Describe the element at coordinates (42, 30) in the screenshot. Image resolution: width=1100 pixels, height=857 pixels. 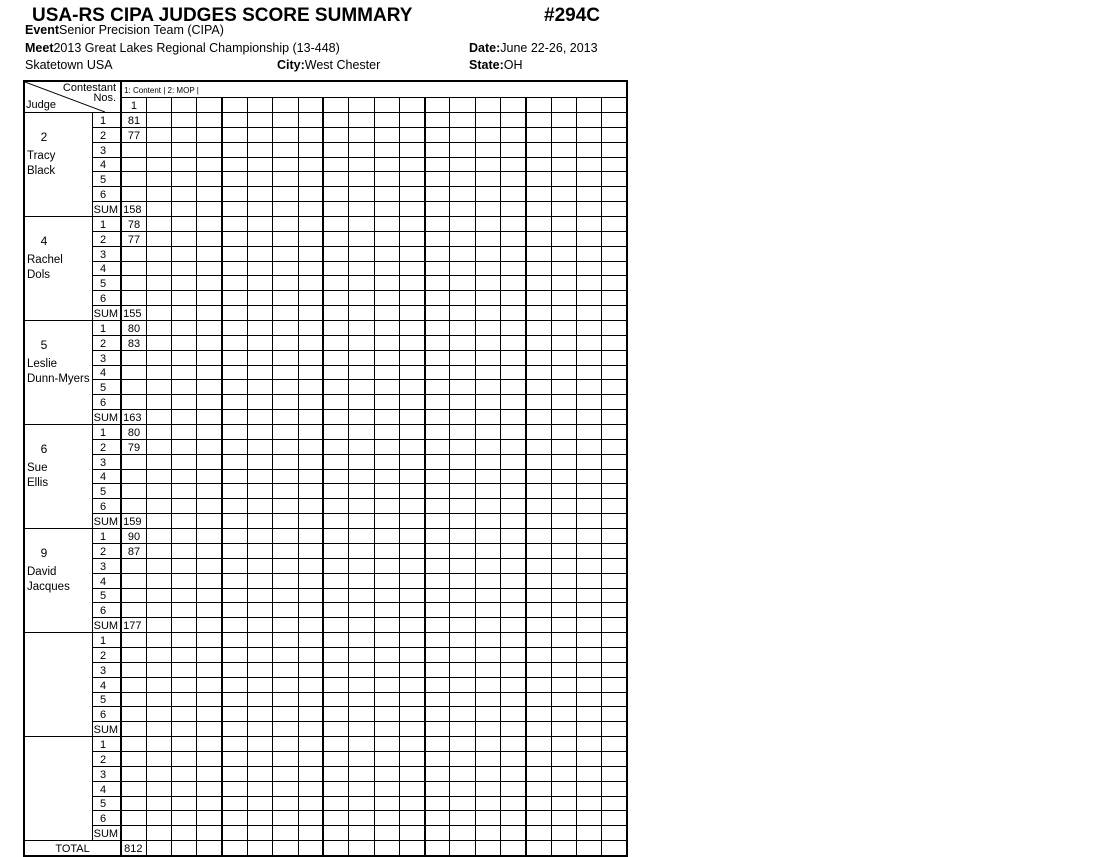
I see `event-label: Event` at that location.